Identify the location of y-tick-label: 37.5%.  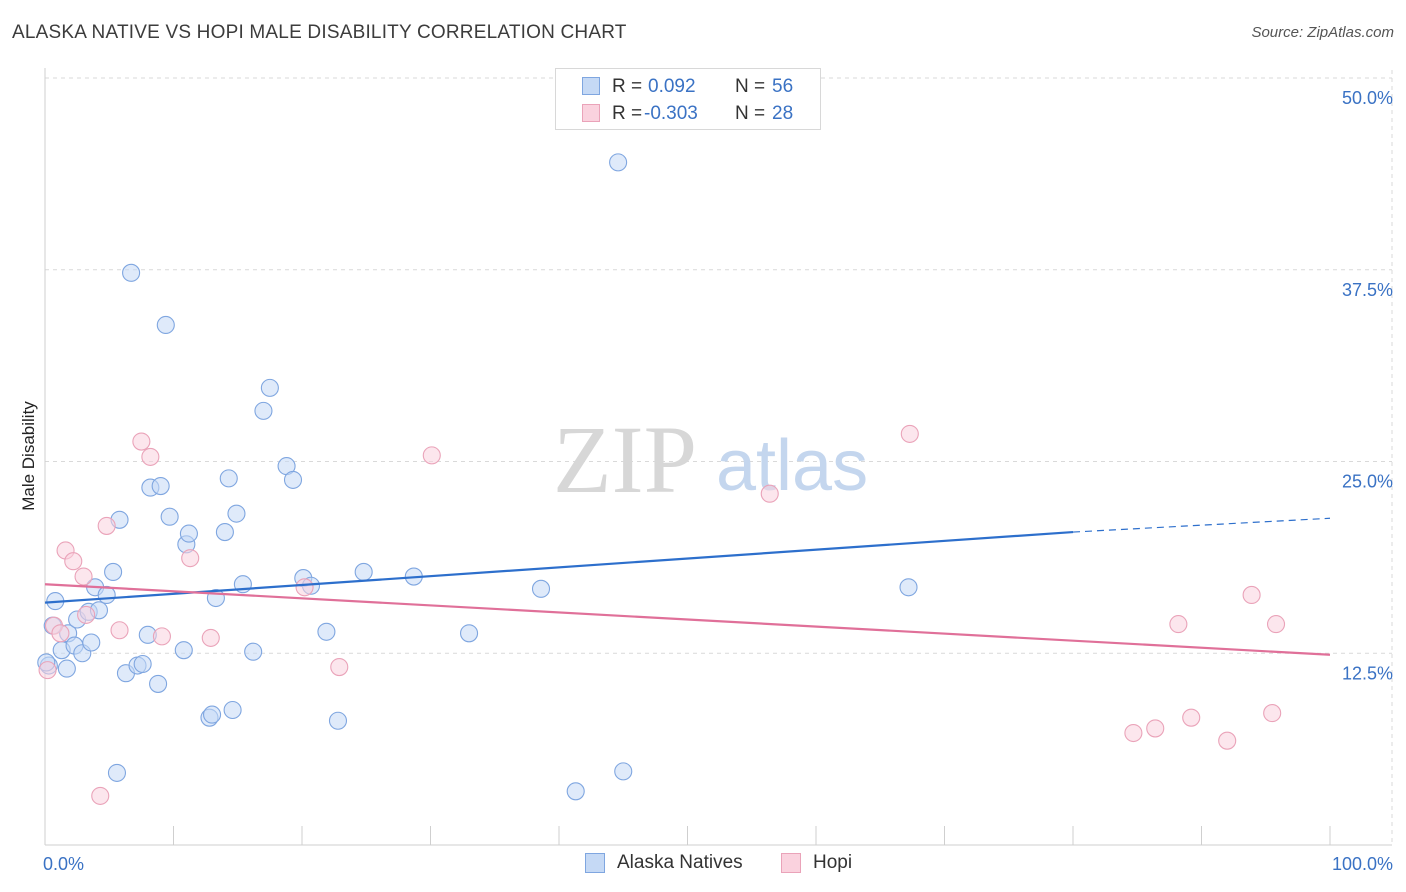
(1367, 290).